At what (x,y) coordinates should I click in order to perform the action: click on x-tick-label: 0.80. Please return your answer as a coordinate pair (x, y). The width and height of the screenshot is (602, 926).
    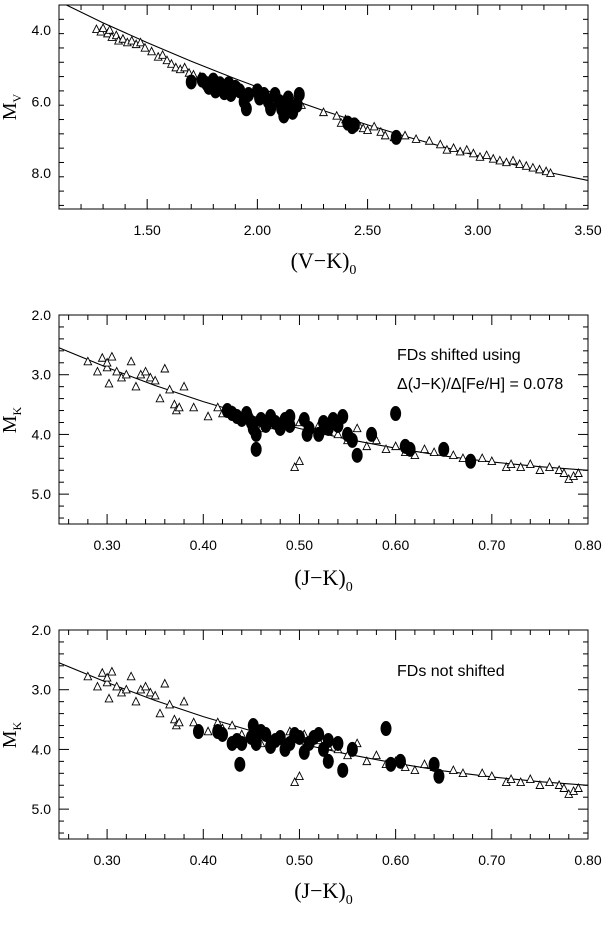
    Looking at the image, I should click on (587, 860).